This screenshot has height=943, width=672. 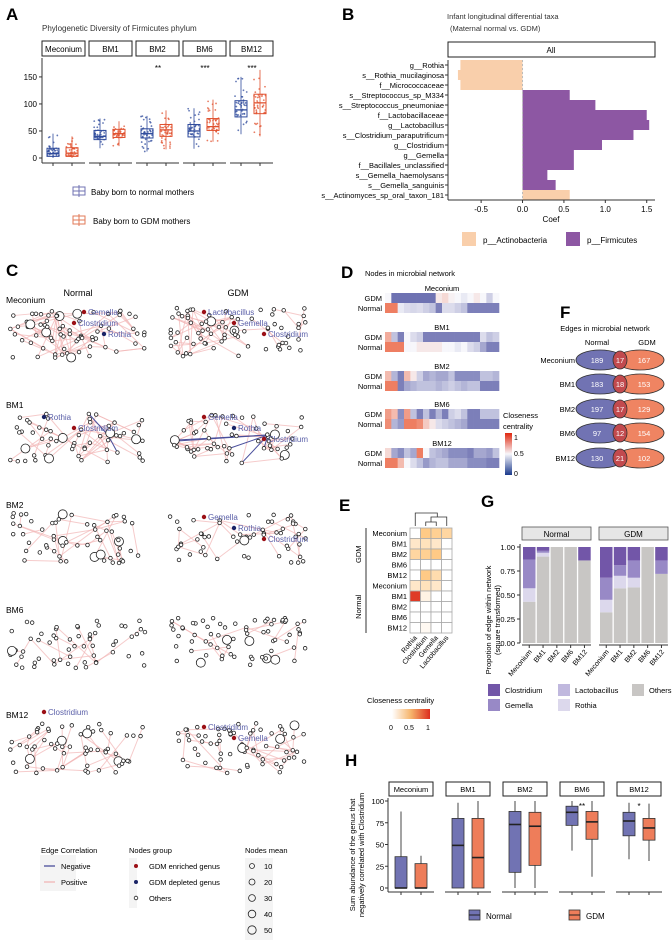 I want to click on h-facet-strip, so click(x=639, y=789).